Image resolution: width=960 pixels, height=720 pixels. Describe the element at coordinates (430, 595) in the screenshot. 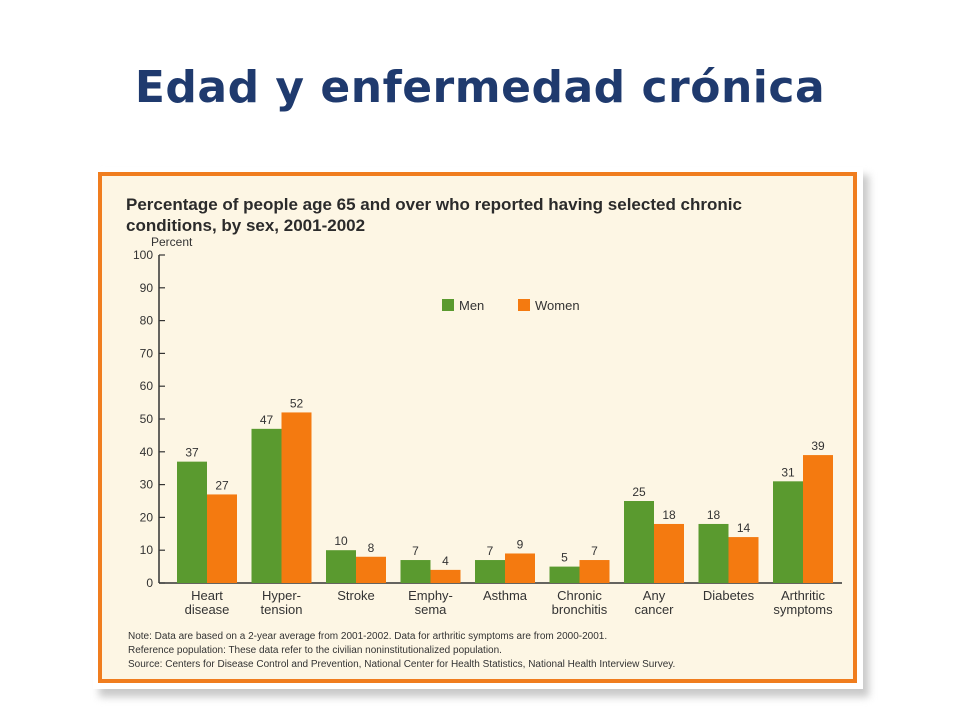

I see `category-label: Emphy-` at that location.